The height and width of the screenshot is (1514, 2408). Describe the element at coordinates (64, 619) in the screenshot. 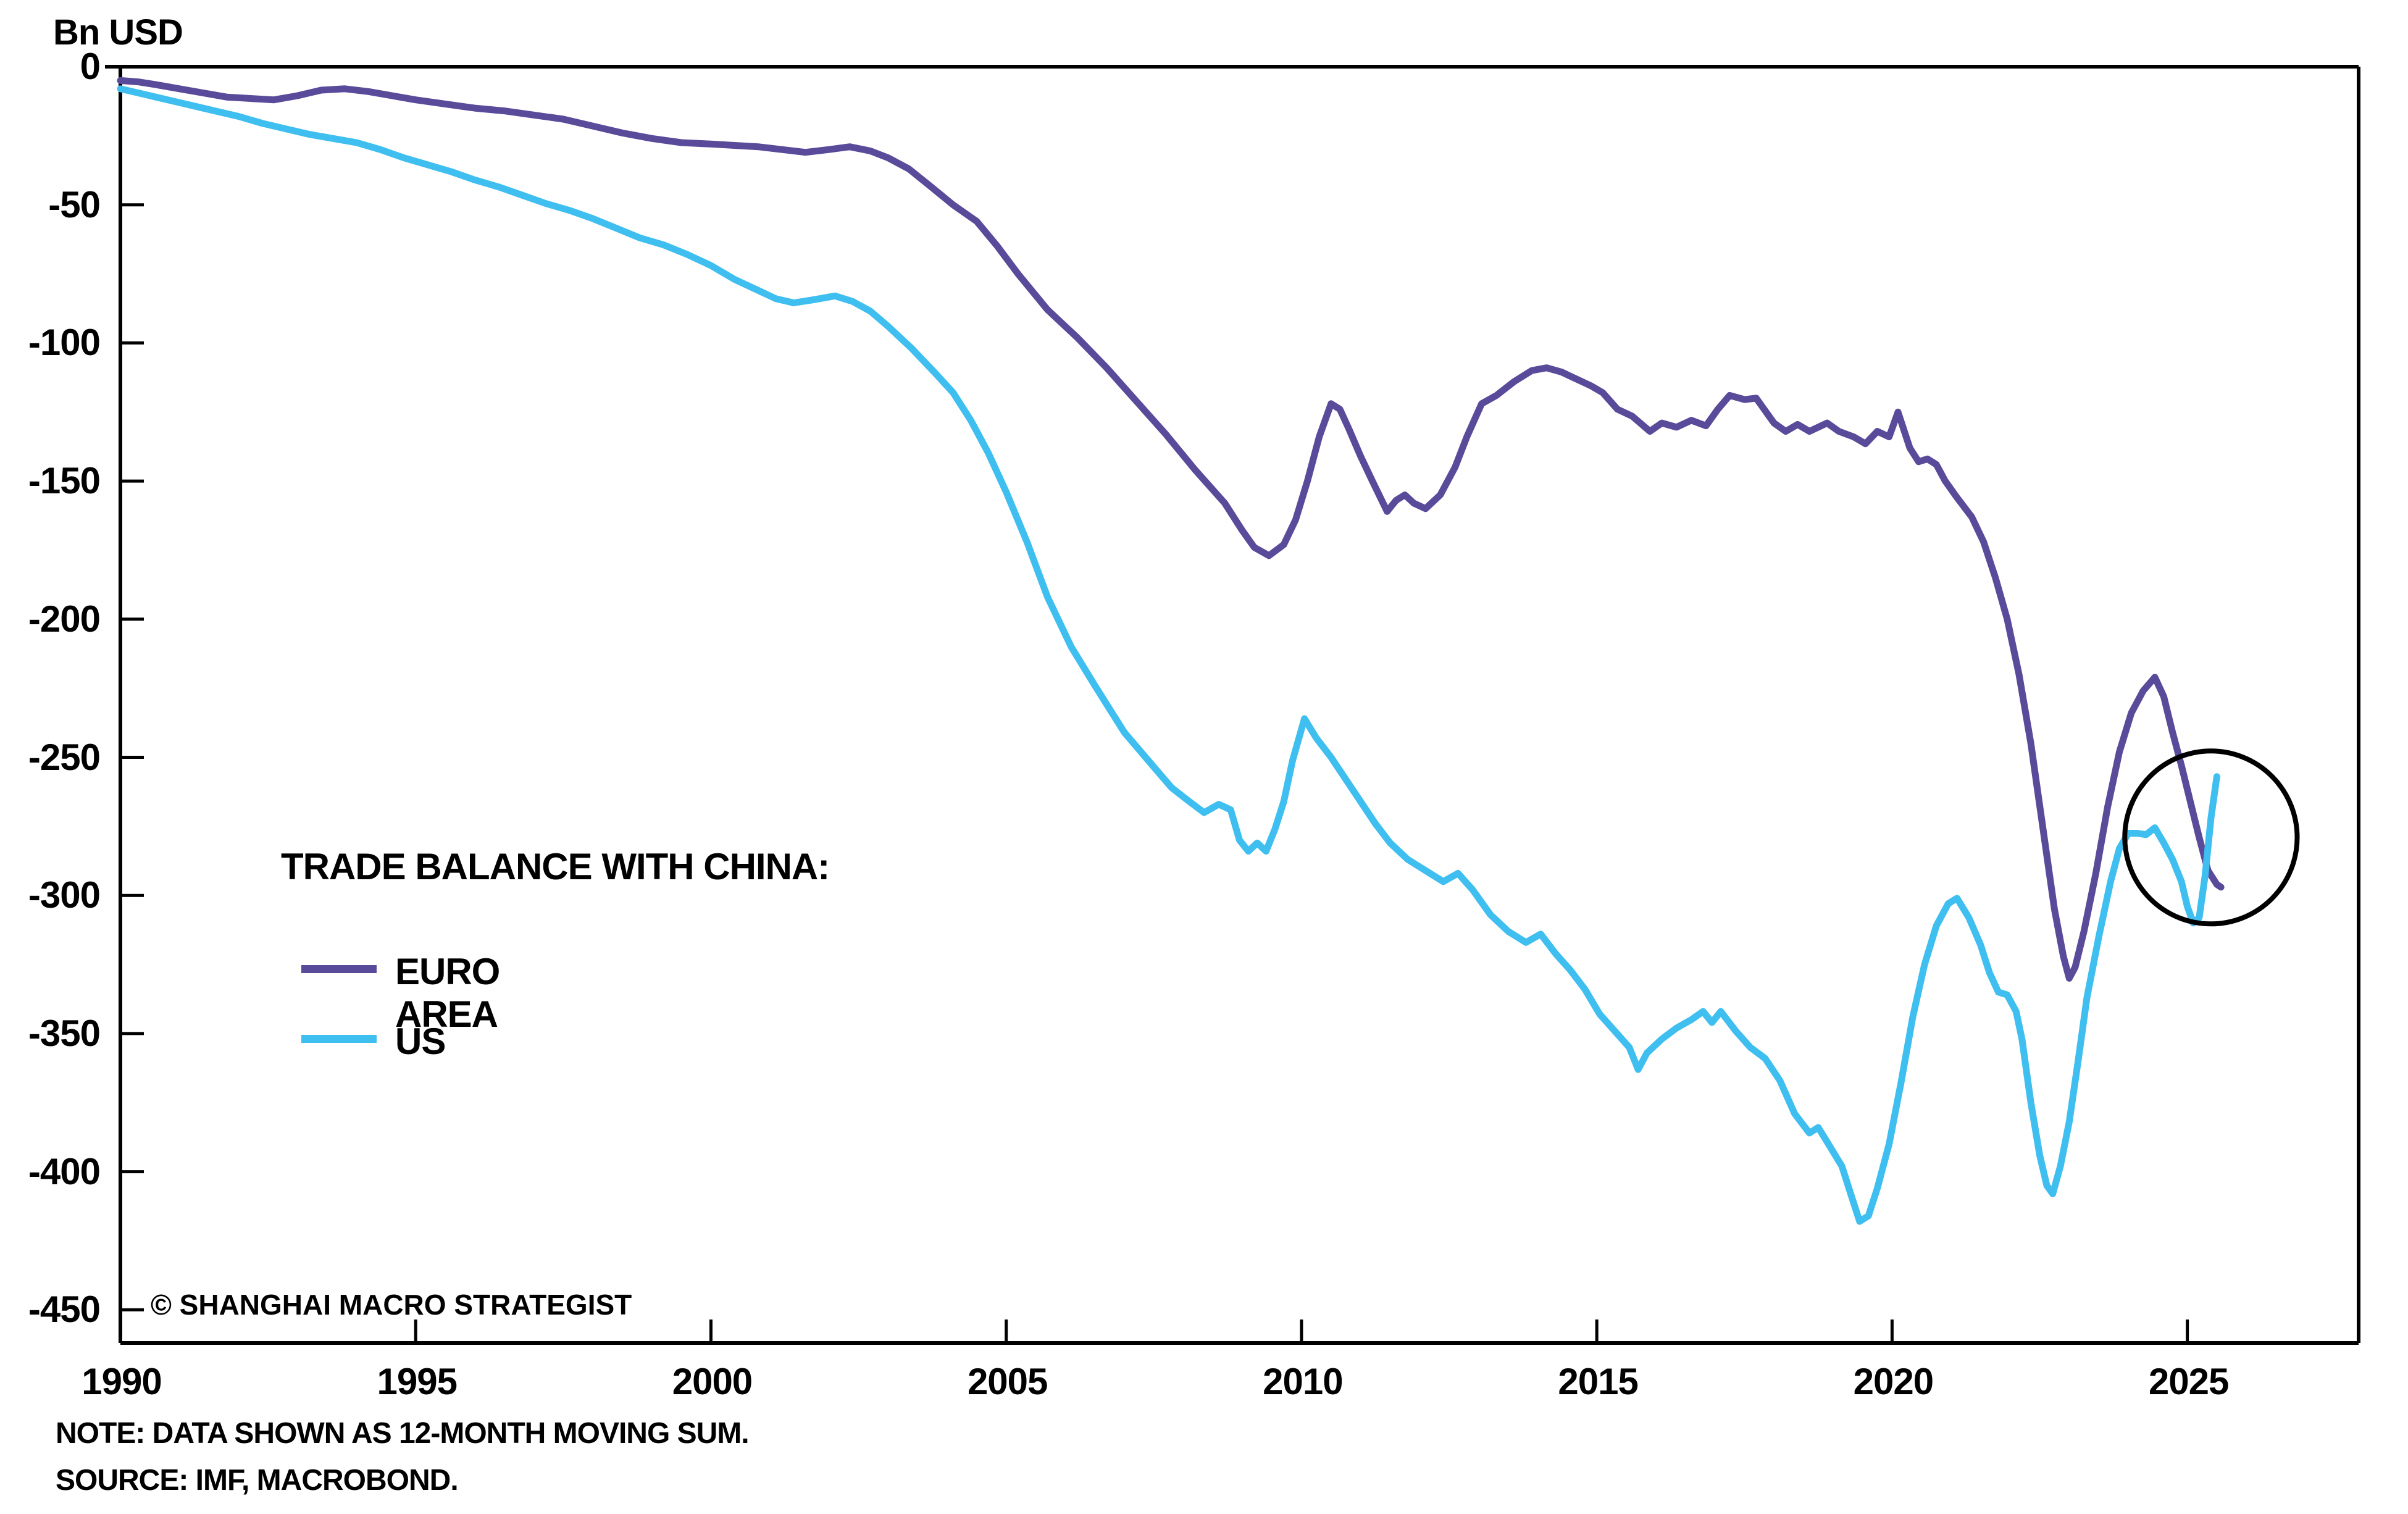

I see `y-tick-label: -200` at that location.